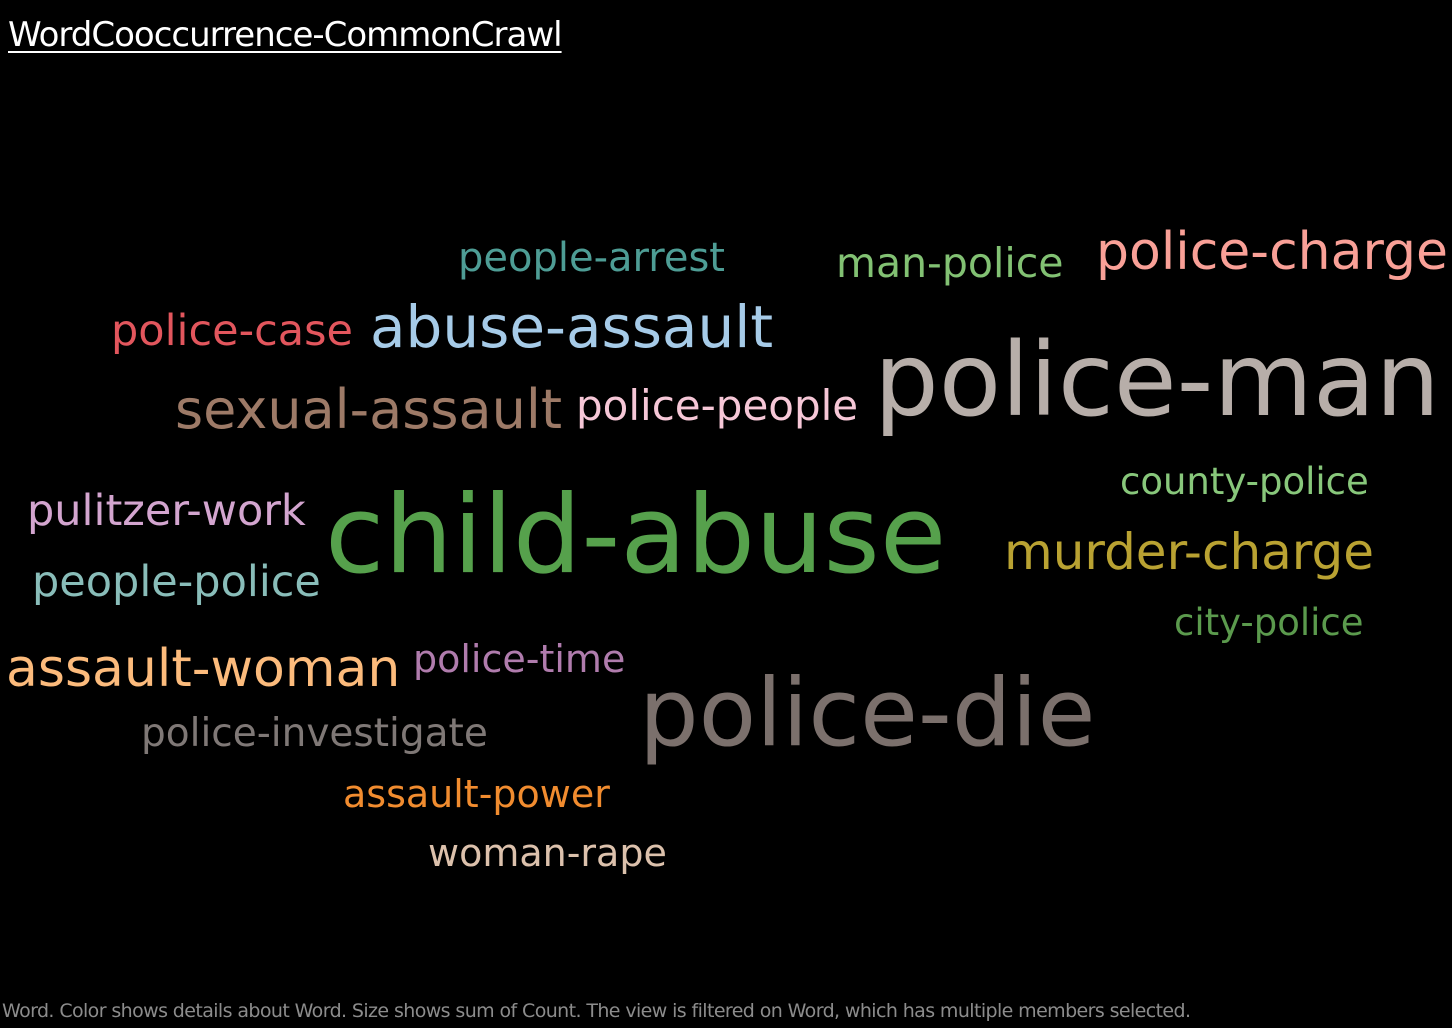 The height and width of the screenshot is (1028, 1452). I want to click on word-police-case: police-case, so click(232, 331).